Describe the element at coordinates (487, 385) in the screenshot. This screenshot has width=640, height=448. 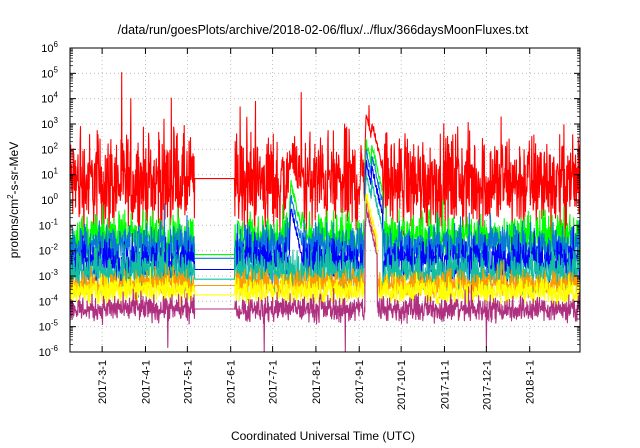
I see `x-tick-label: 2017-12-1` at that location.